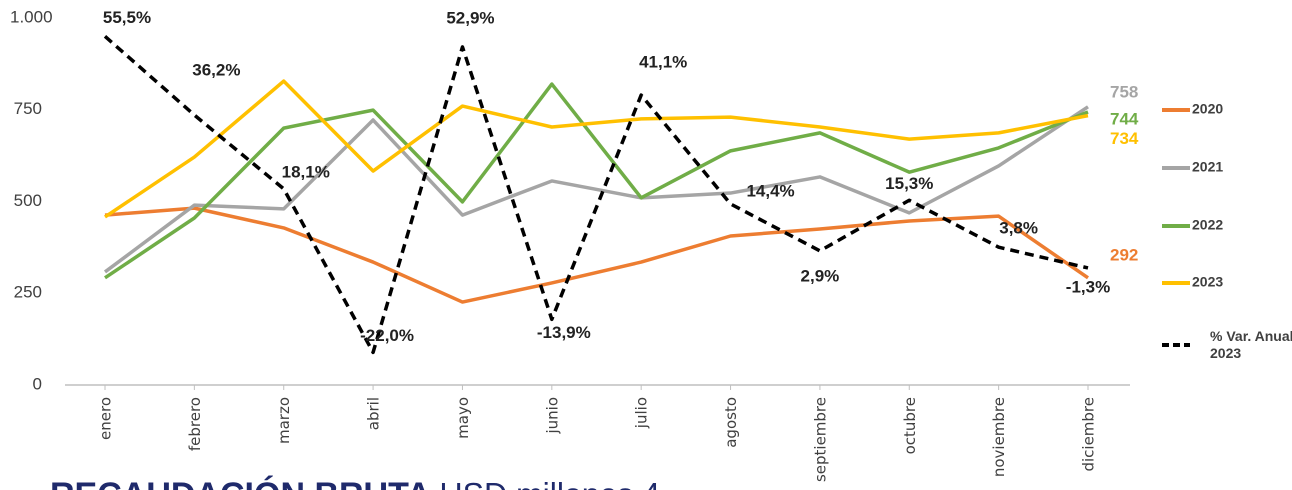 The height and width of the screenshot is (490, 1292). I want to click on data-label: 36,2%, so click(216, 70).